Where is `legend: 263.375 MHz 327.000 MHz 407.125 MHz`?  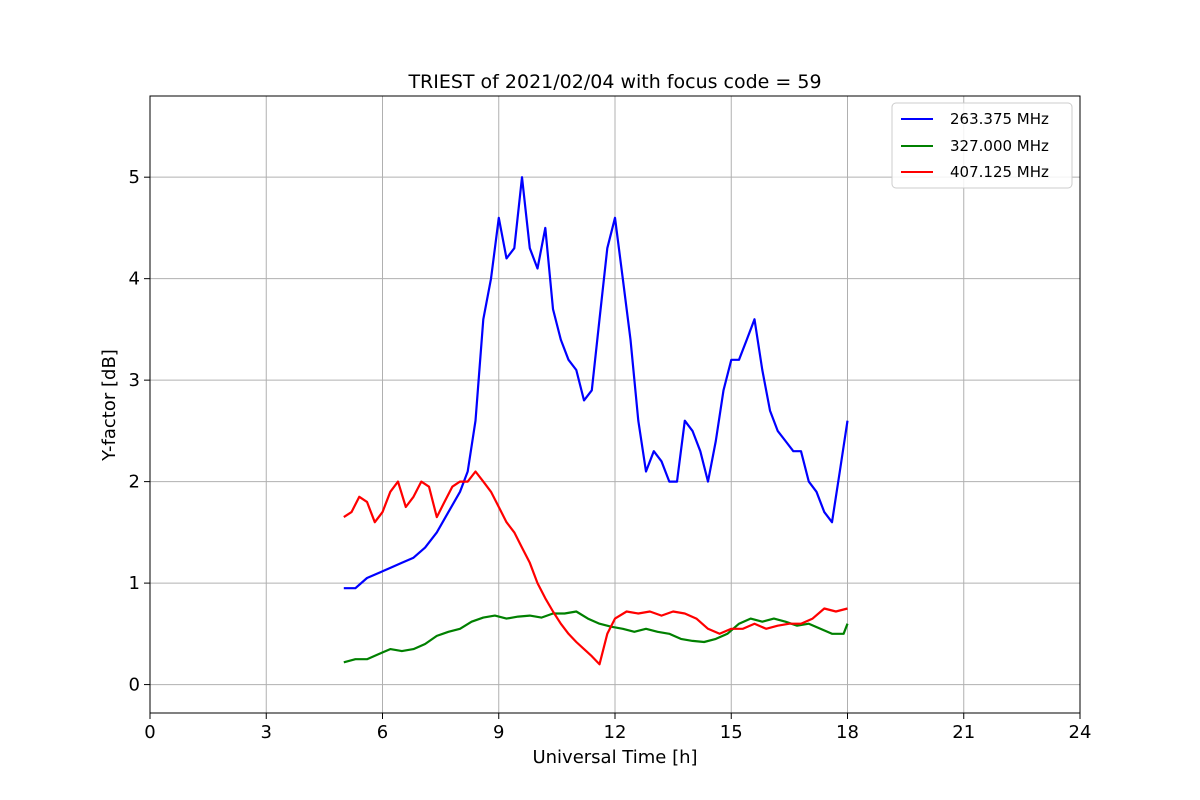
legend: 263.375 MHz 327.000 MHz 407.125 MHz is located at coordinates (982, 145).